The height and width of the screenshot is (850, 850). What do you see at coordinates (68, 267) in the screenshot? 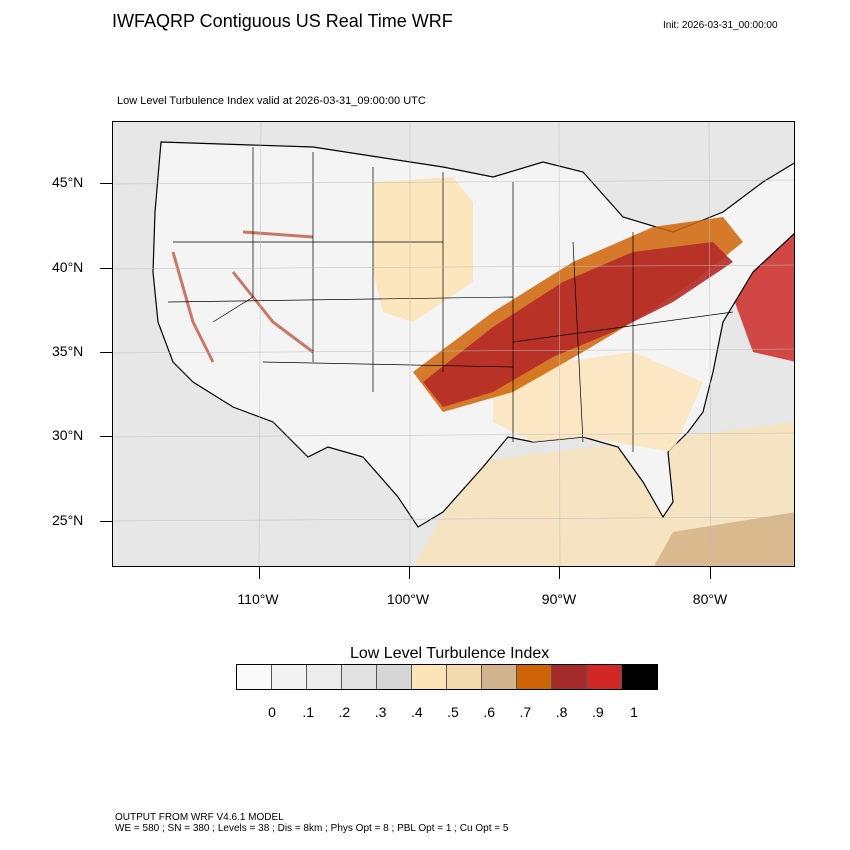
I see `lat-label-40: 40°N` at bounding box center [68, 267].